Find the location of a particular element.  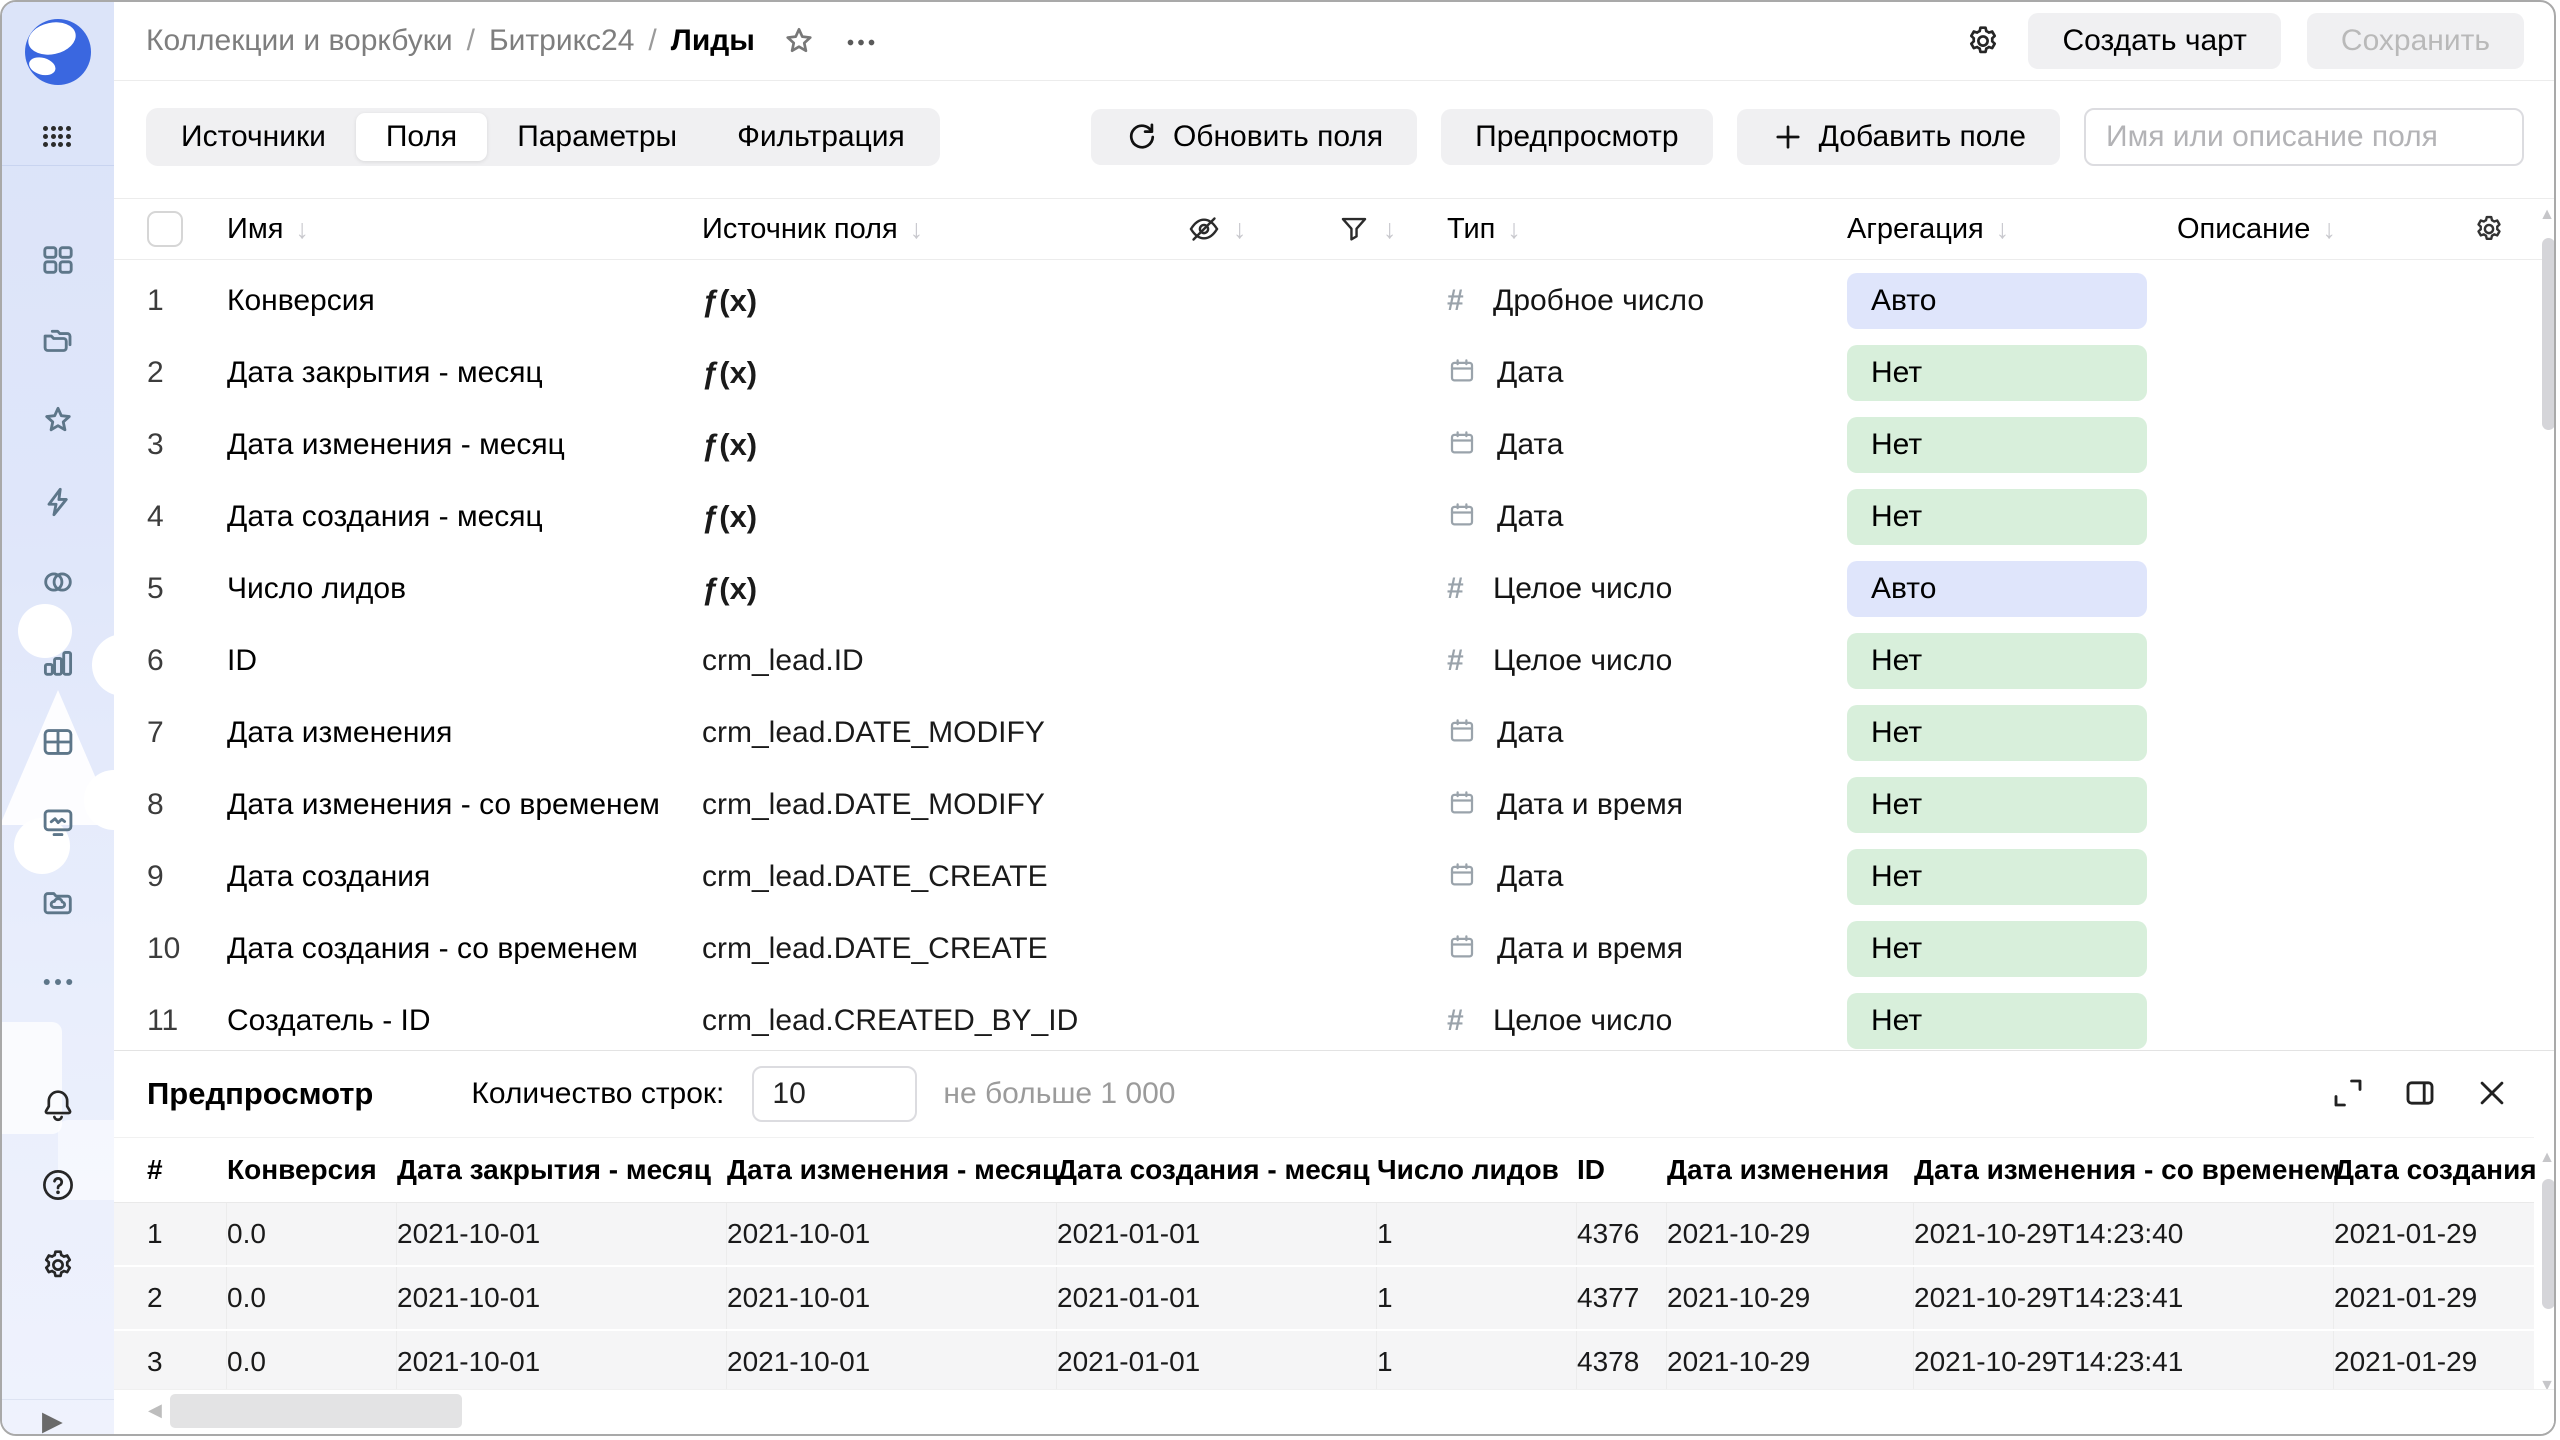

breadcrumb: Коллекции и воркбуки / Битрикс24 / Лиды is located at coordinates (512, 41).